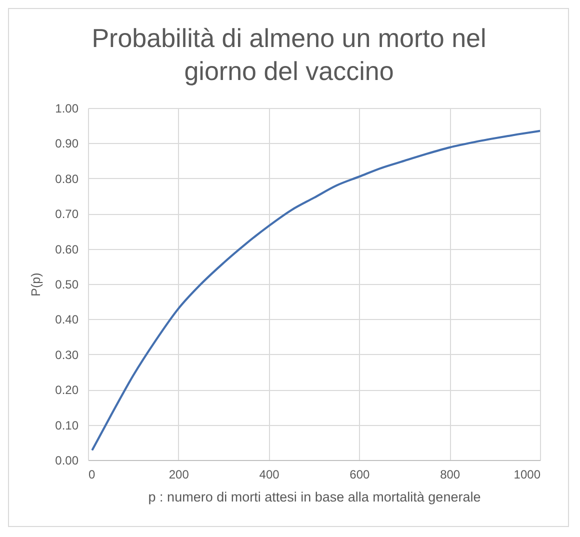 The image size is (580, 537). I want to click on x-tick-label: 400, so click(269, 475).